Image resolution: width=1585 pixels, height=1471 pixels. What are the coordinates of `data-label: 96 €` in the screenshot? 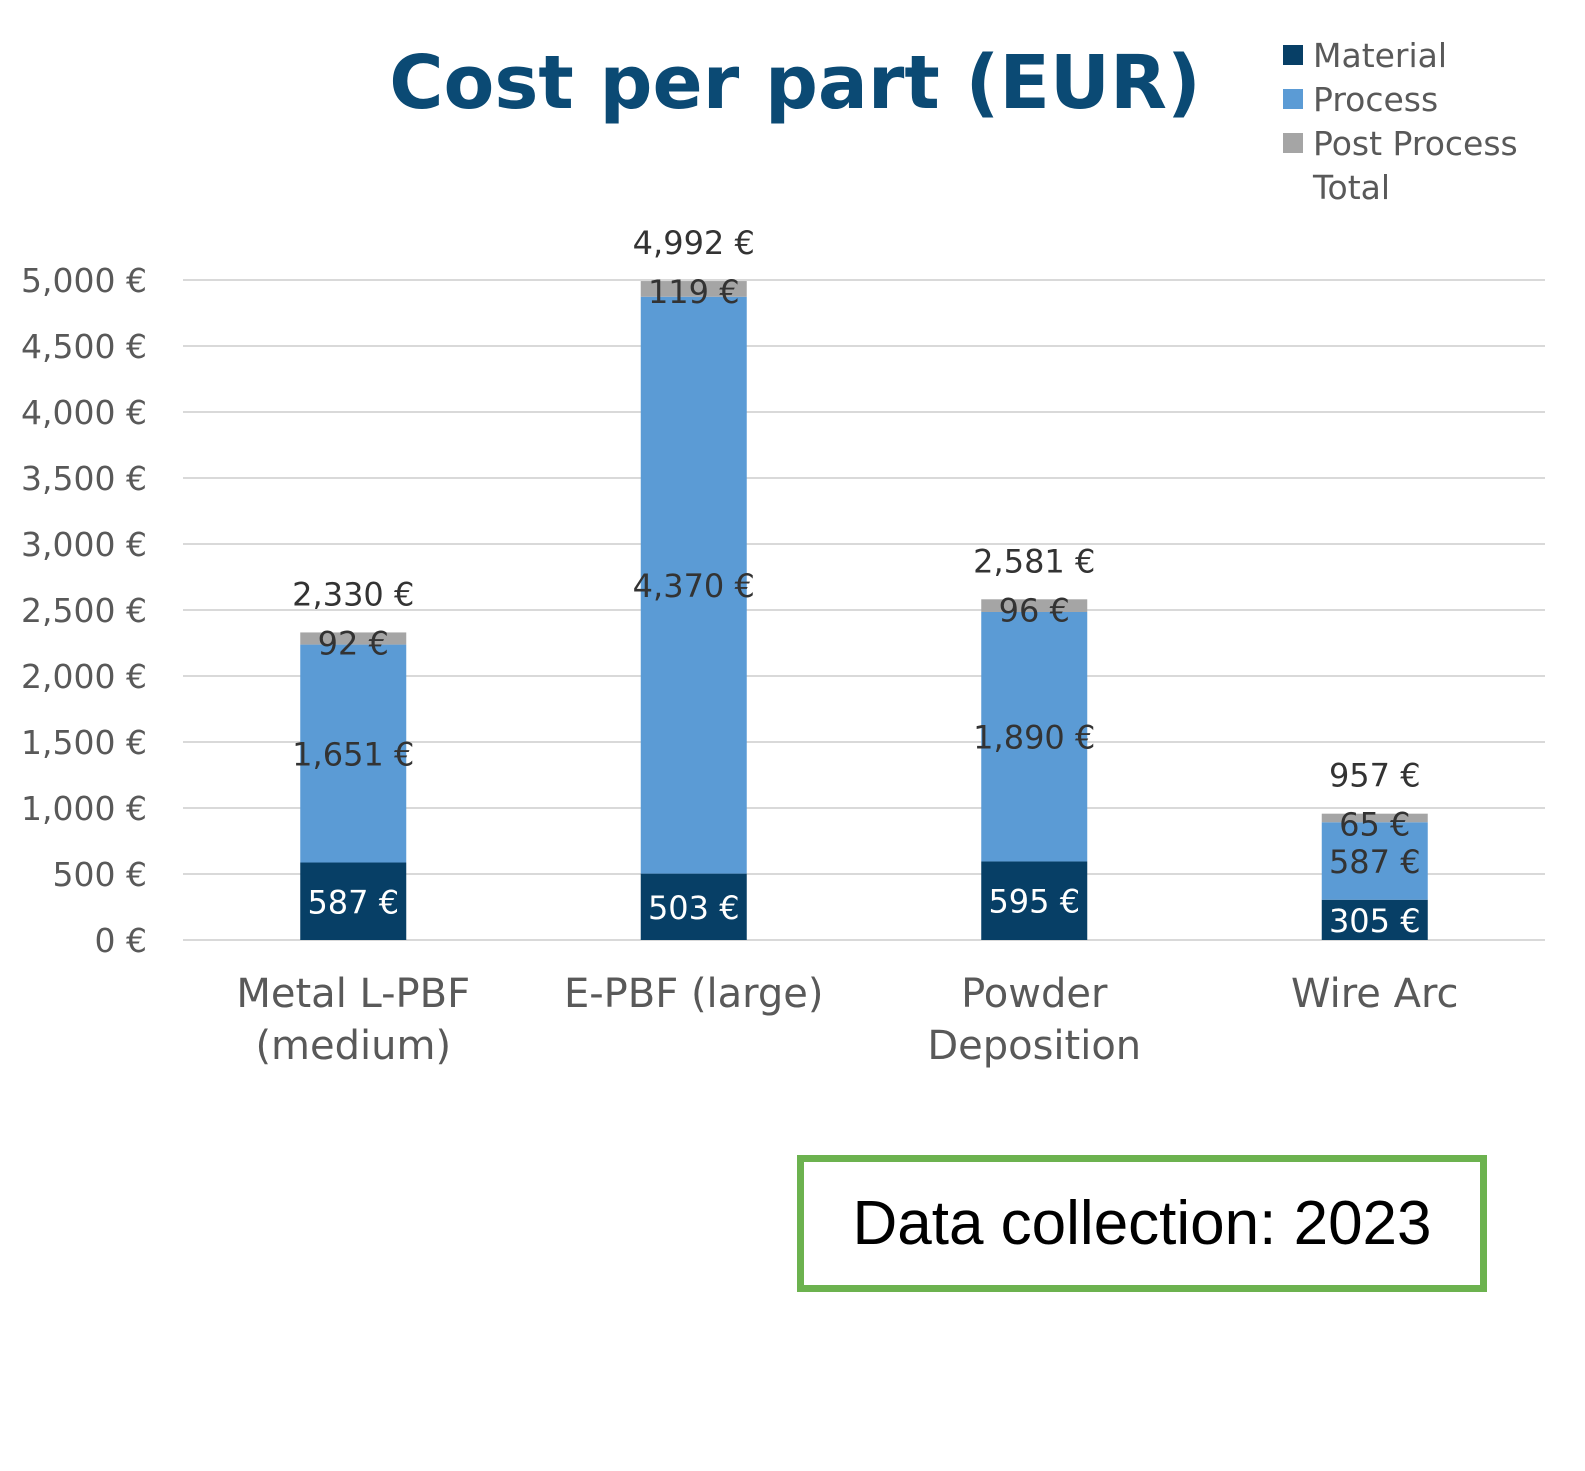 It's located at (1034, 610).